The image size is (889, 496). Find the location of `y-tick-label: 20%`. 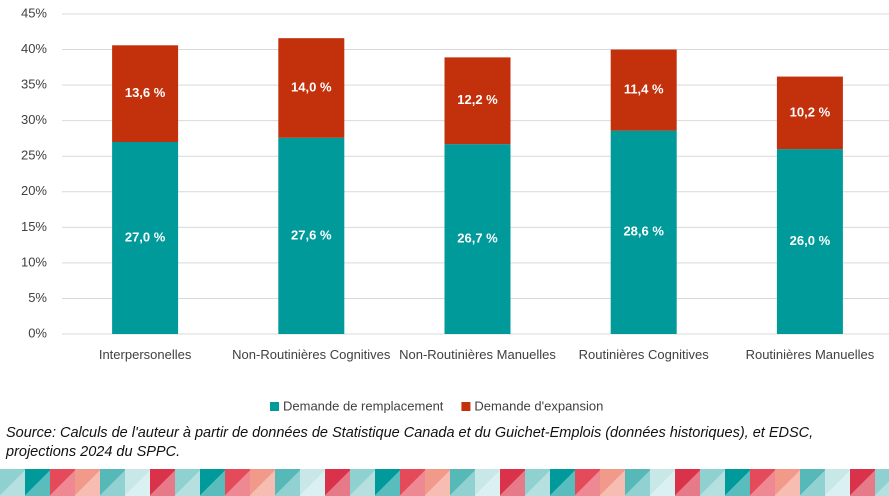

y-tick-label: 20% is located at coordinates (34, 190).